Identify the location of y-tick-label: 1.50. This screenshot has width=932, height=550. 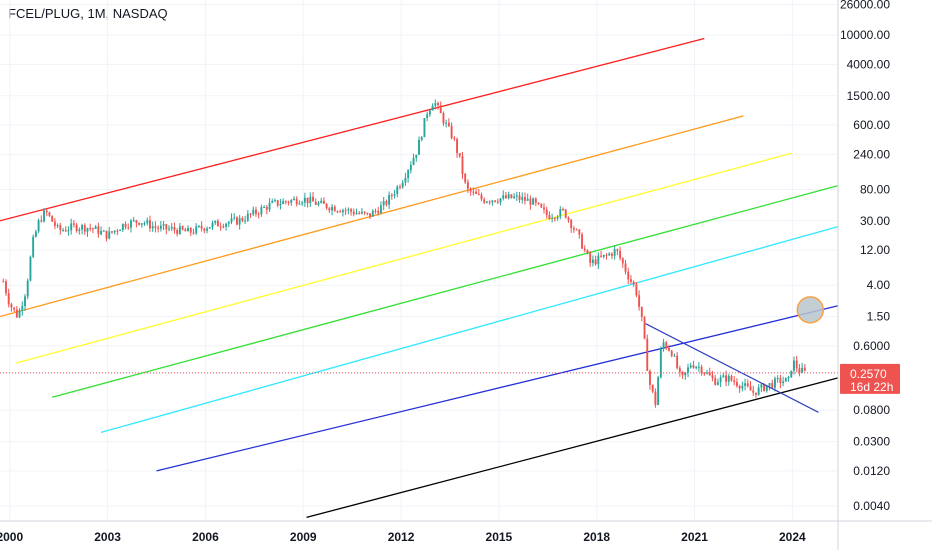
(879, 317).